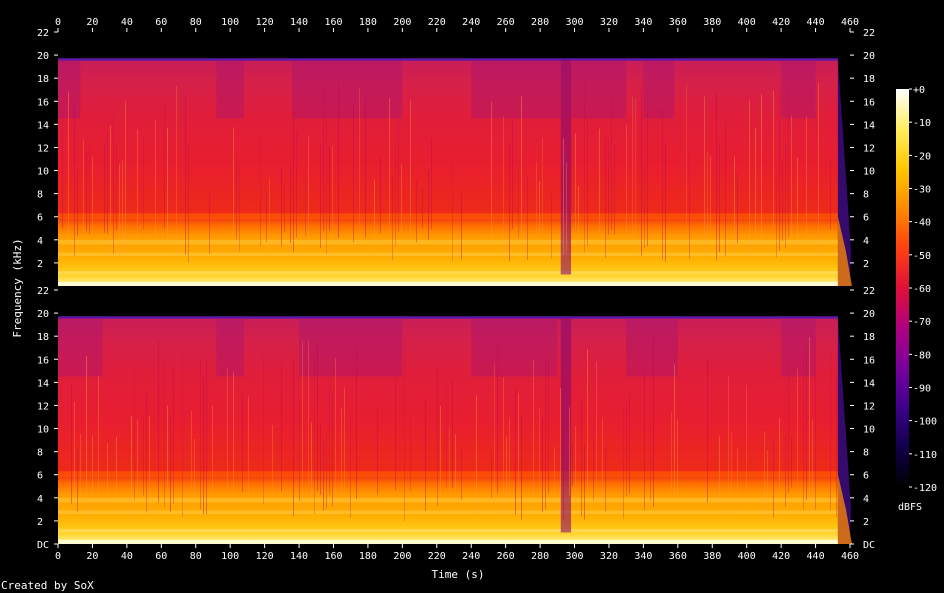 The width and height of the screenshot is (944, 593). Describe the element at coordinates (678, 556) in the screenshot. I see `x-tick-label-bottom: 360` at that location.